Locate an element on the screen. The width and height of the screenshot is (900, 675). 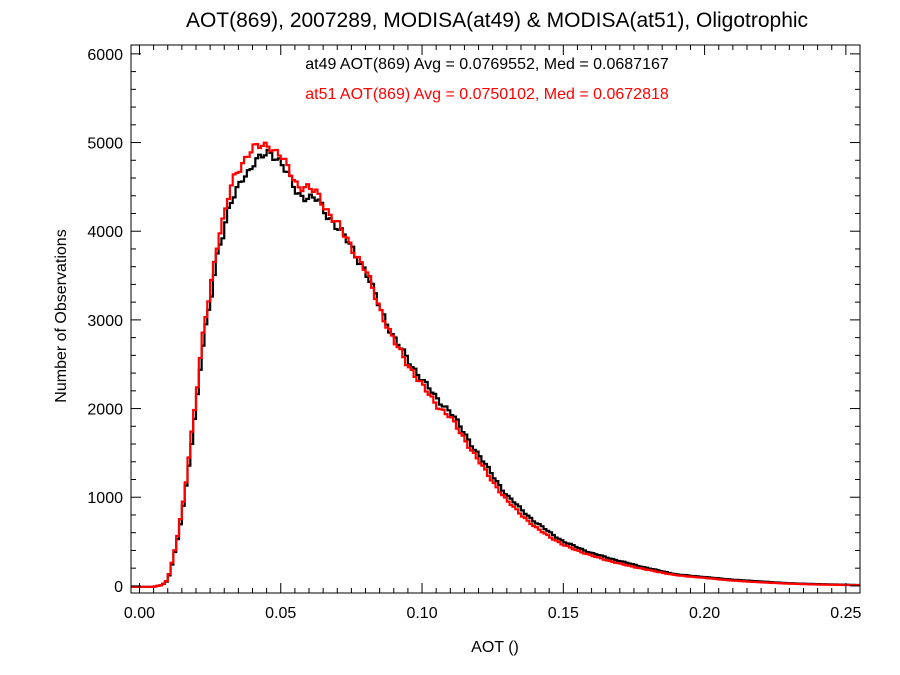
x-tick-label: 0.10 is located at coordinates (421, 613).